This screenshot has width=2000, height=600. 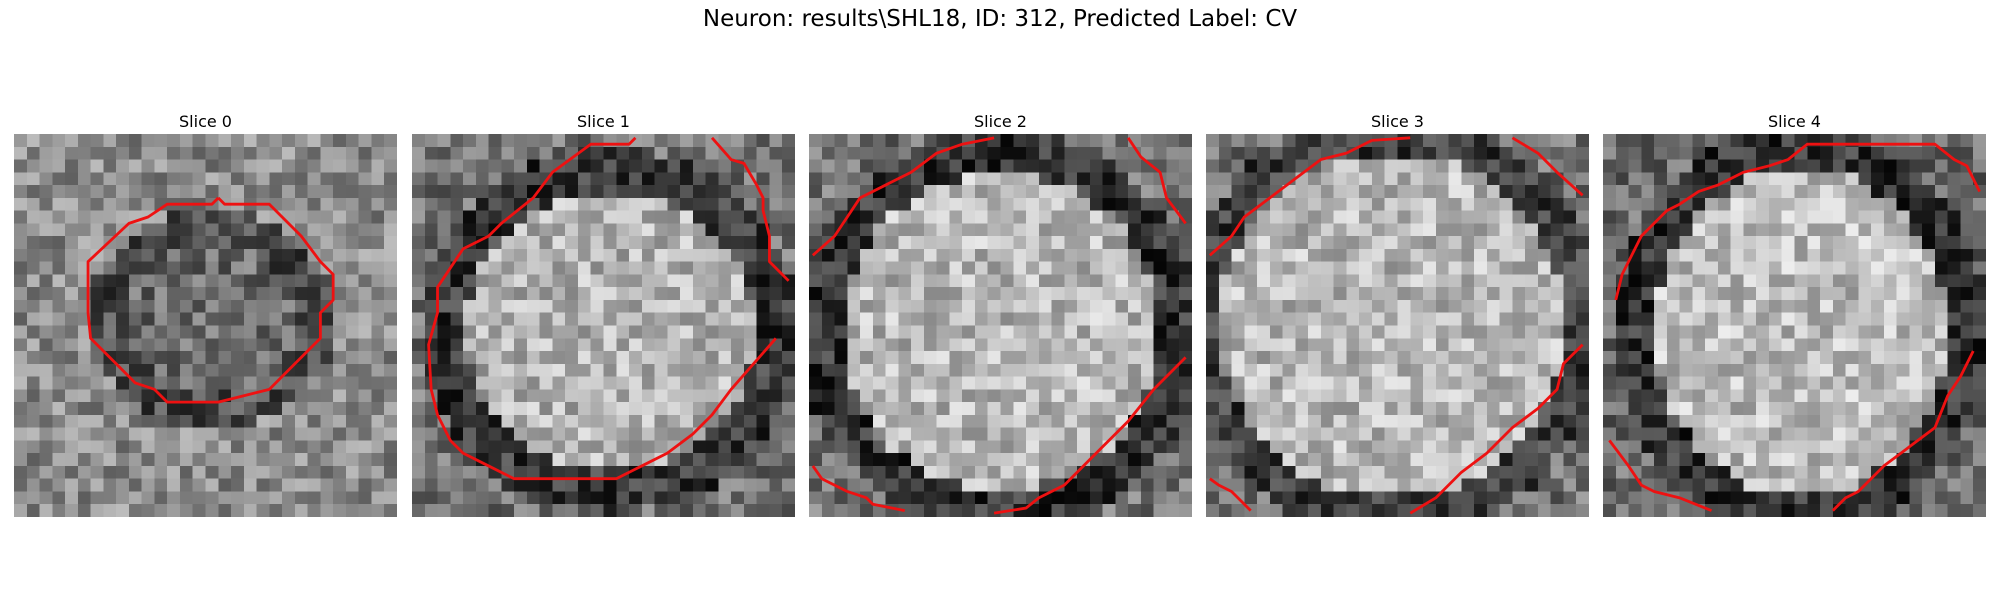 What do you see at coordinates (205, 121) in the screenshot?
I see `slice-title-0: Slice 0` at bounding box center [205, 121].